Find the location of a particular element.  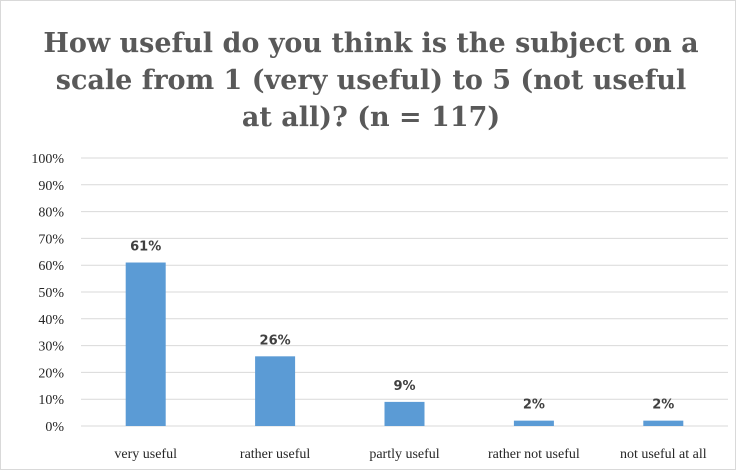

x-category-label: partly useful is located at coordinates (404, 454).